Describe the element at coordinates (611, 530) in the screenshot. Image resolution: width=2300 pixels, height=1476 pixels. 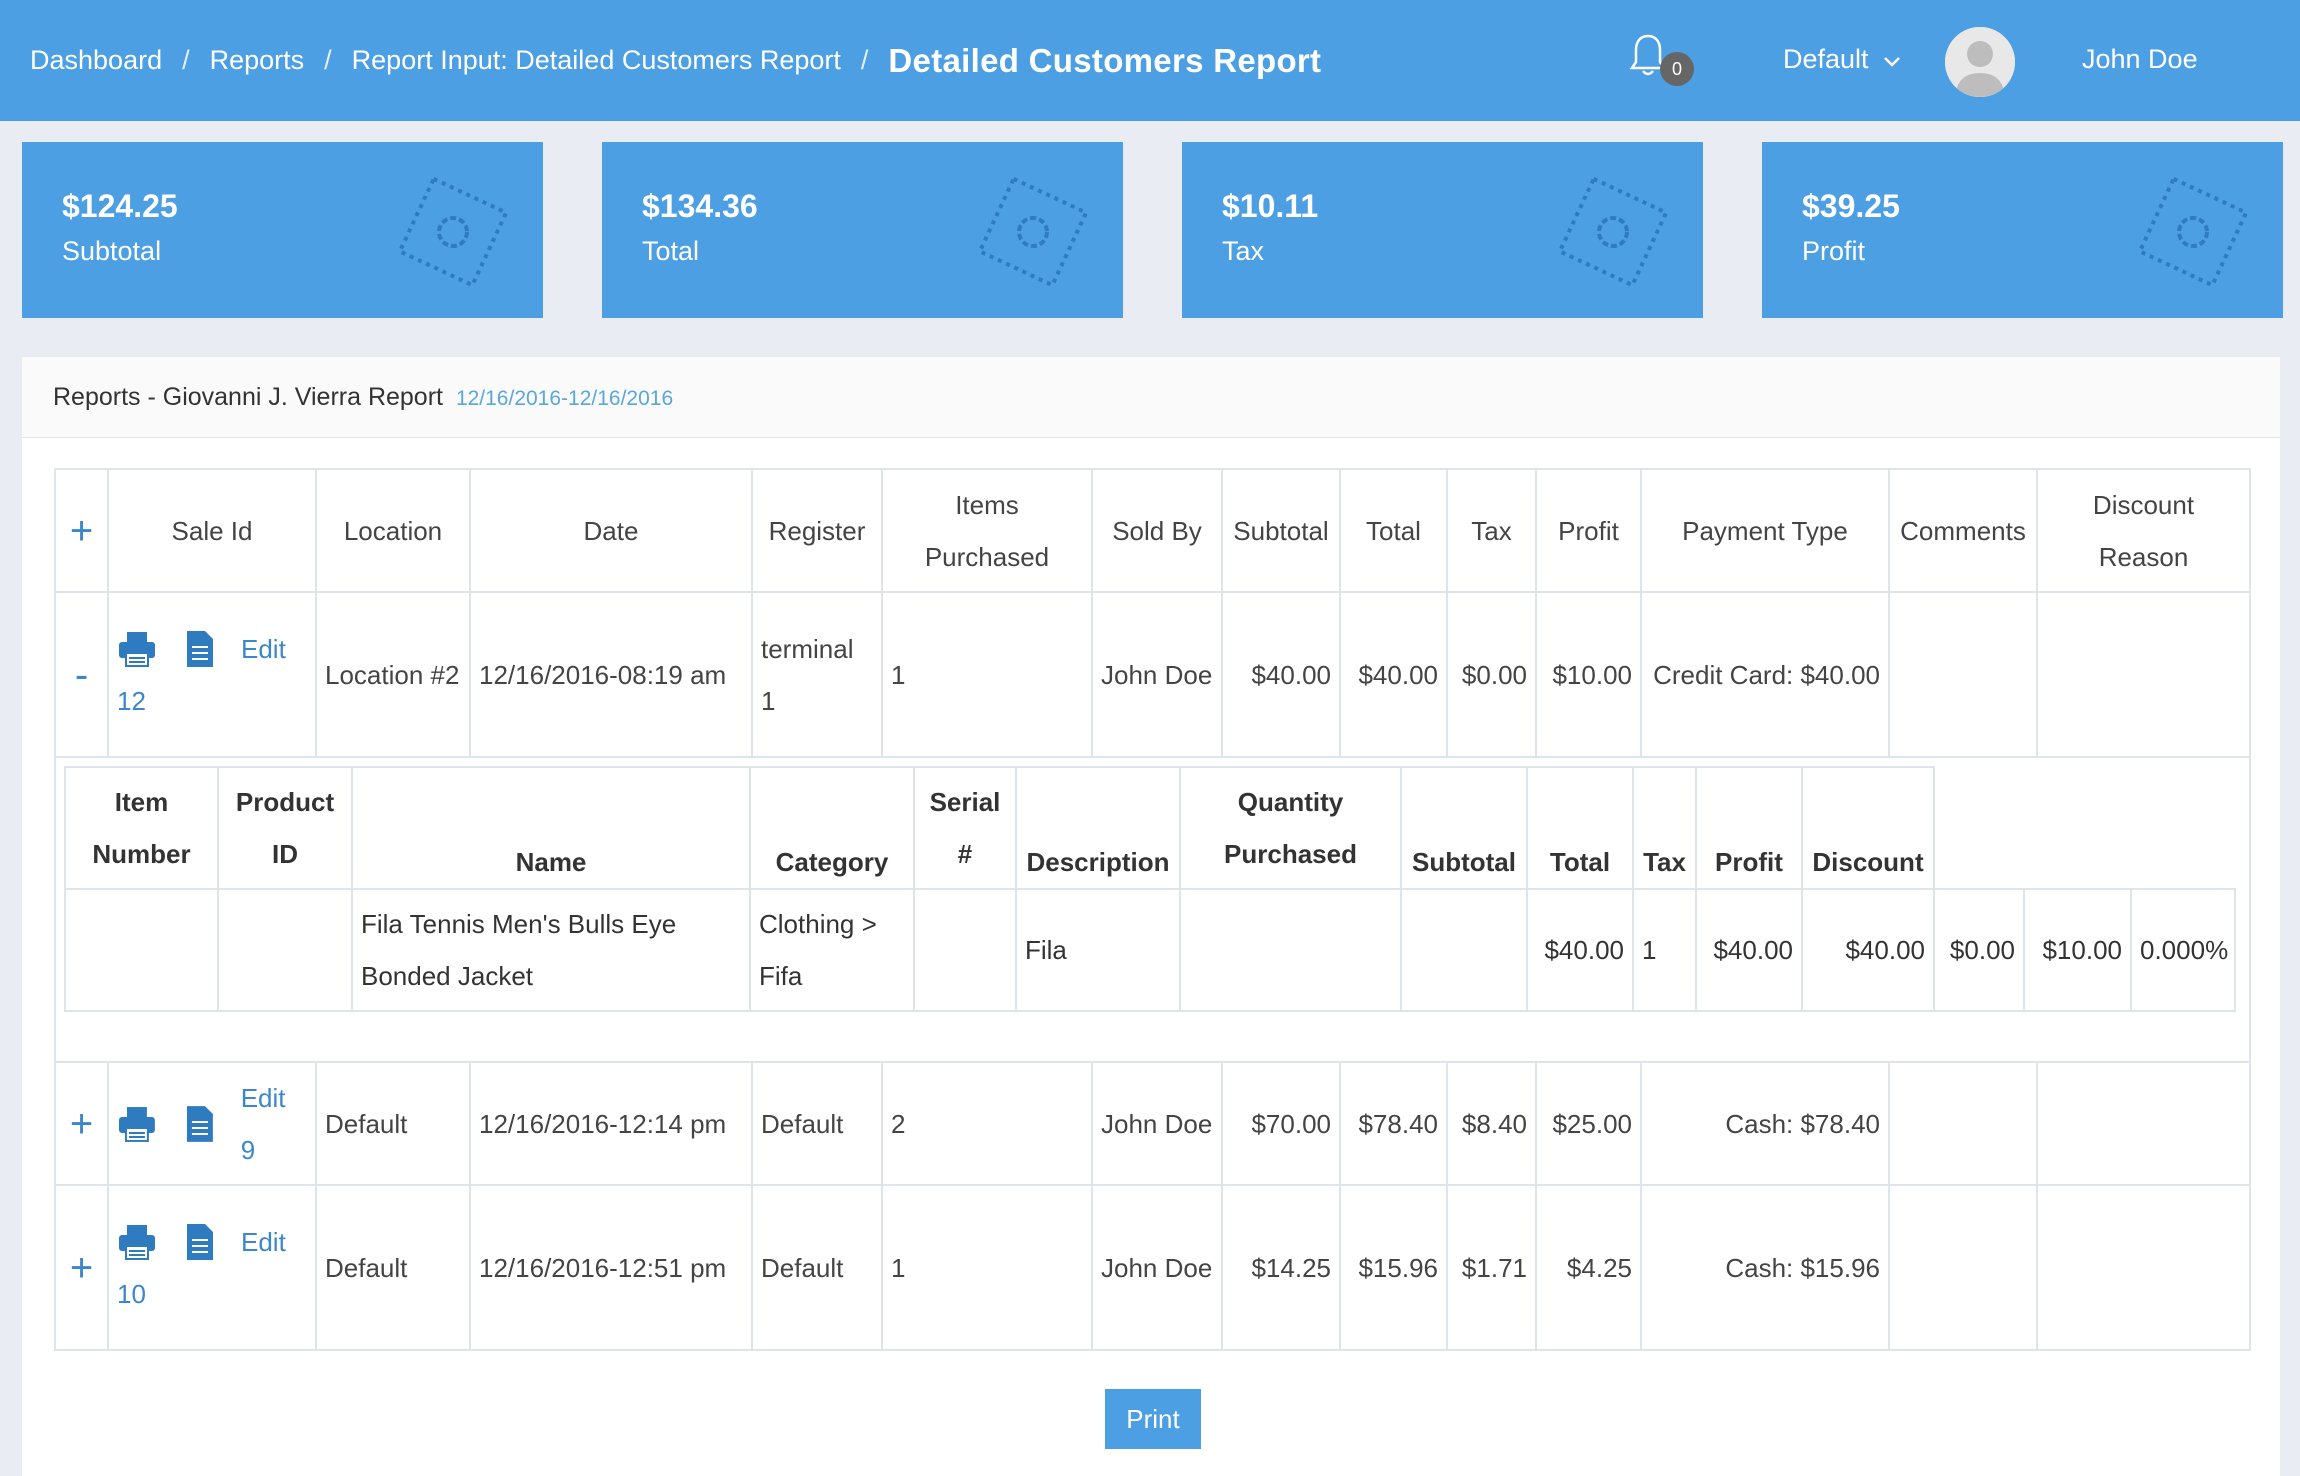
I see `col-date: Date` at that location.